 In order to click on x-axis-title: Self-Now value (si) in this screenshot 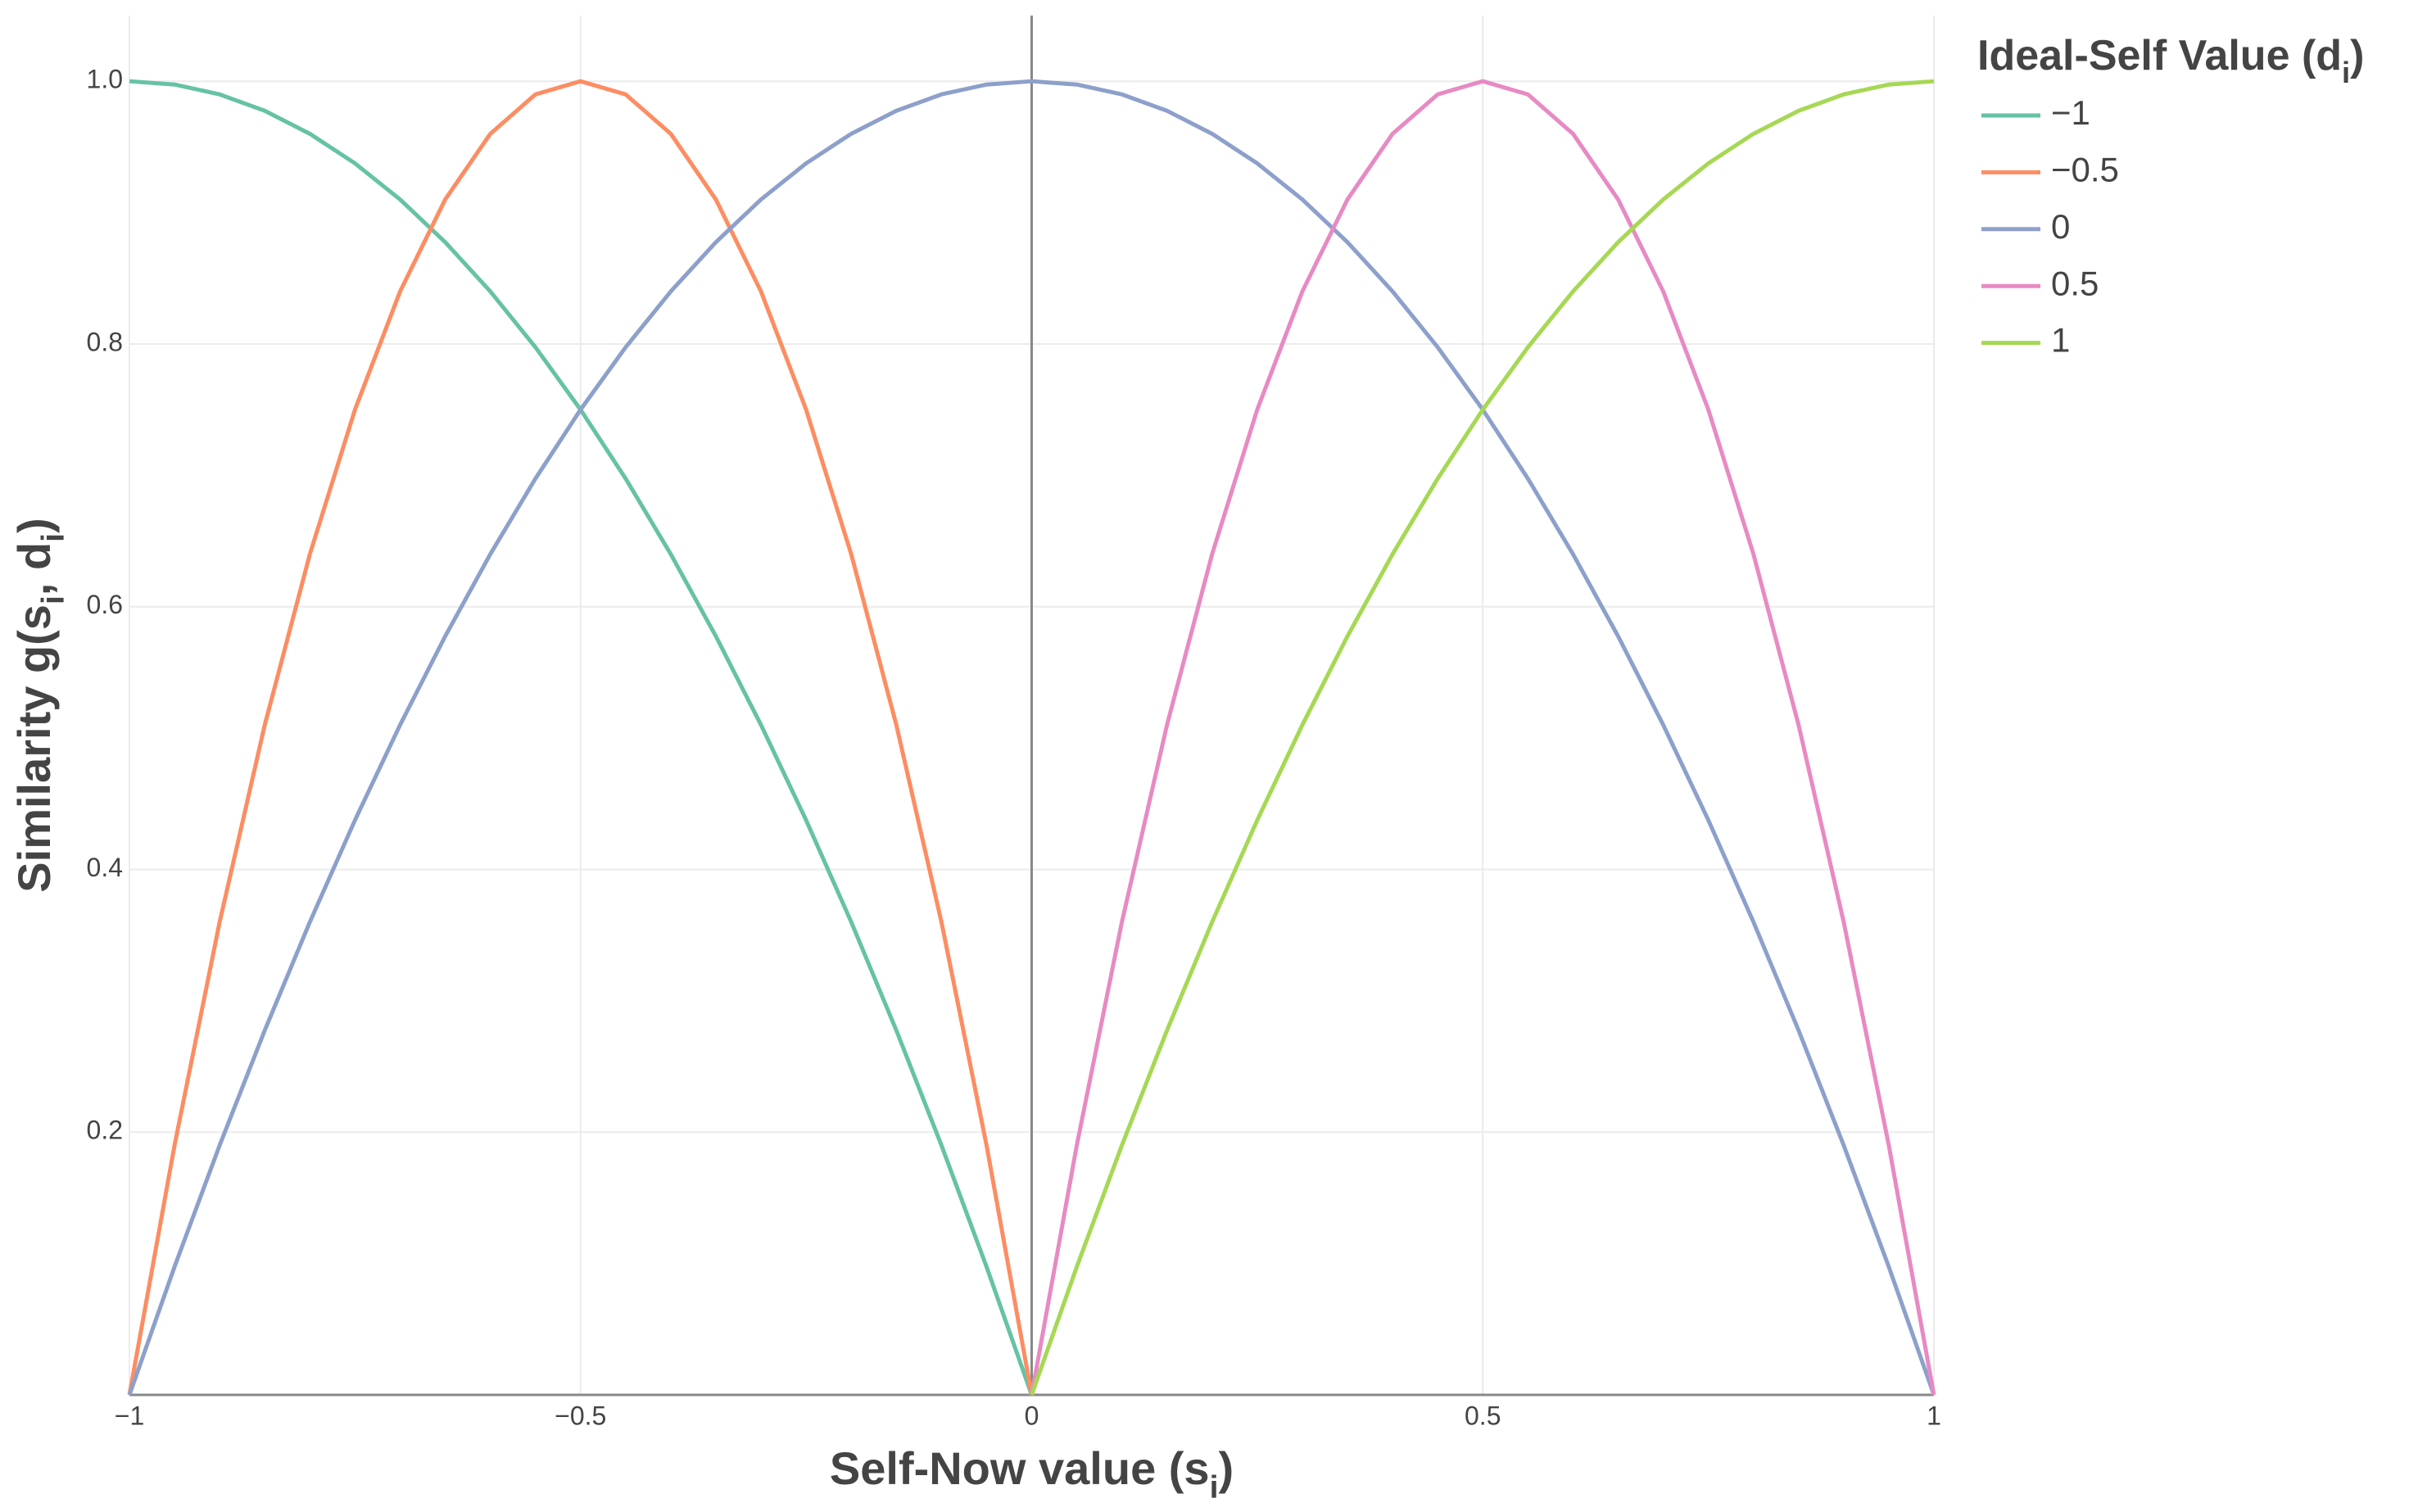, I will do `click(1032, 1474)`.